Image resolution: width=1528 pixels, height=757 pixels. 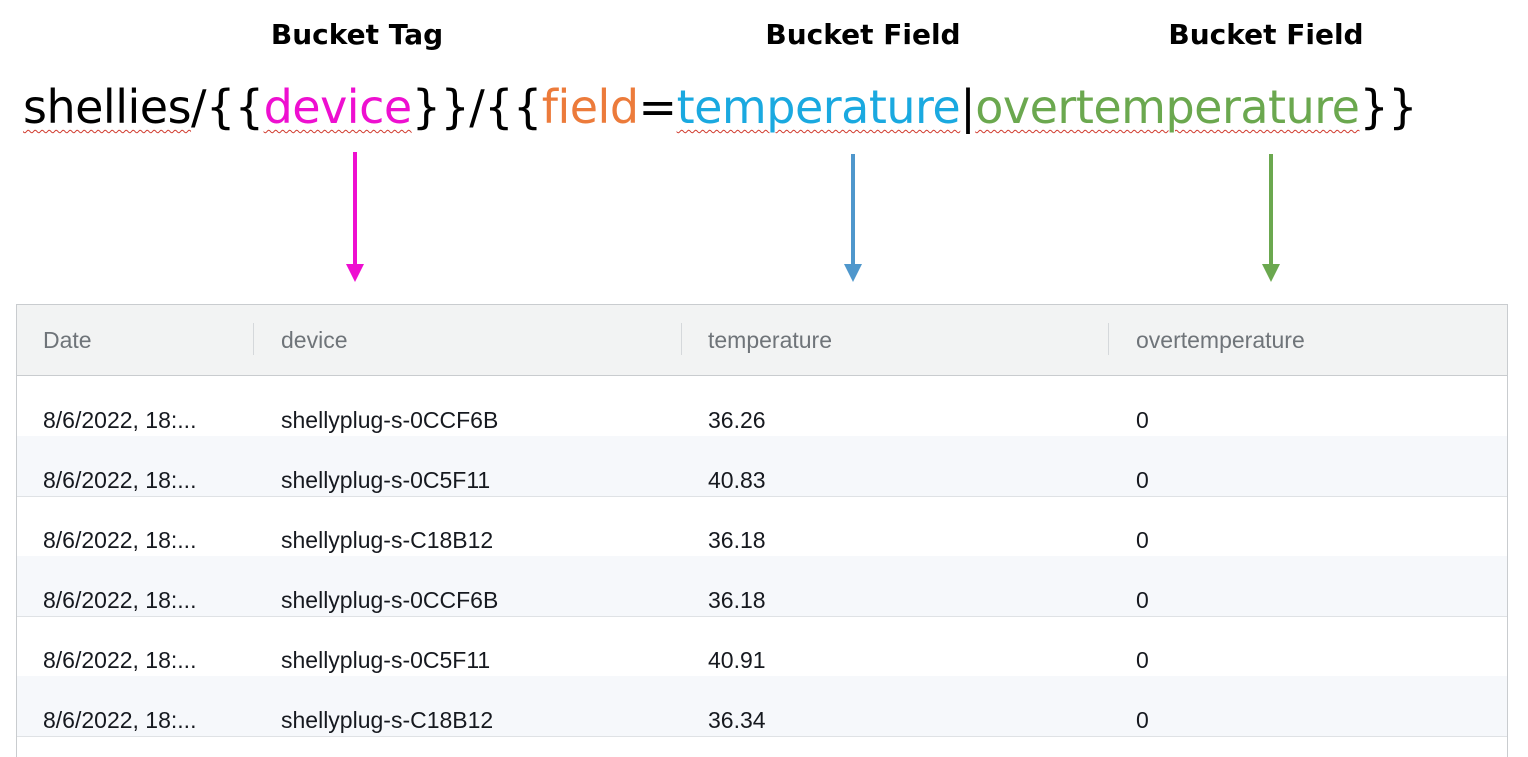 What do you see at coordinates (737, 720) in the screenshot?
I see `cell-temperature: 36.34` at bounding box center [737, 720].